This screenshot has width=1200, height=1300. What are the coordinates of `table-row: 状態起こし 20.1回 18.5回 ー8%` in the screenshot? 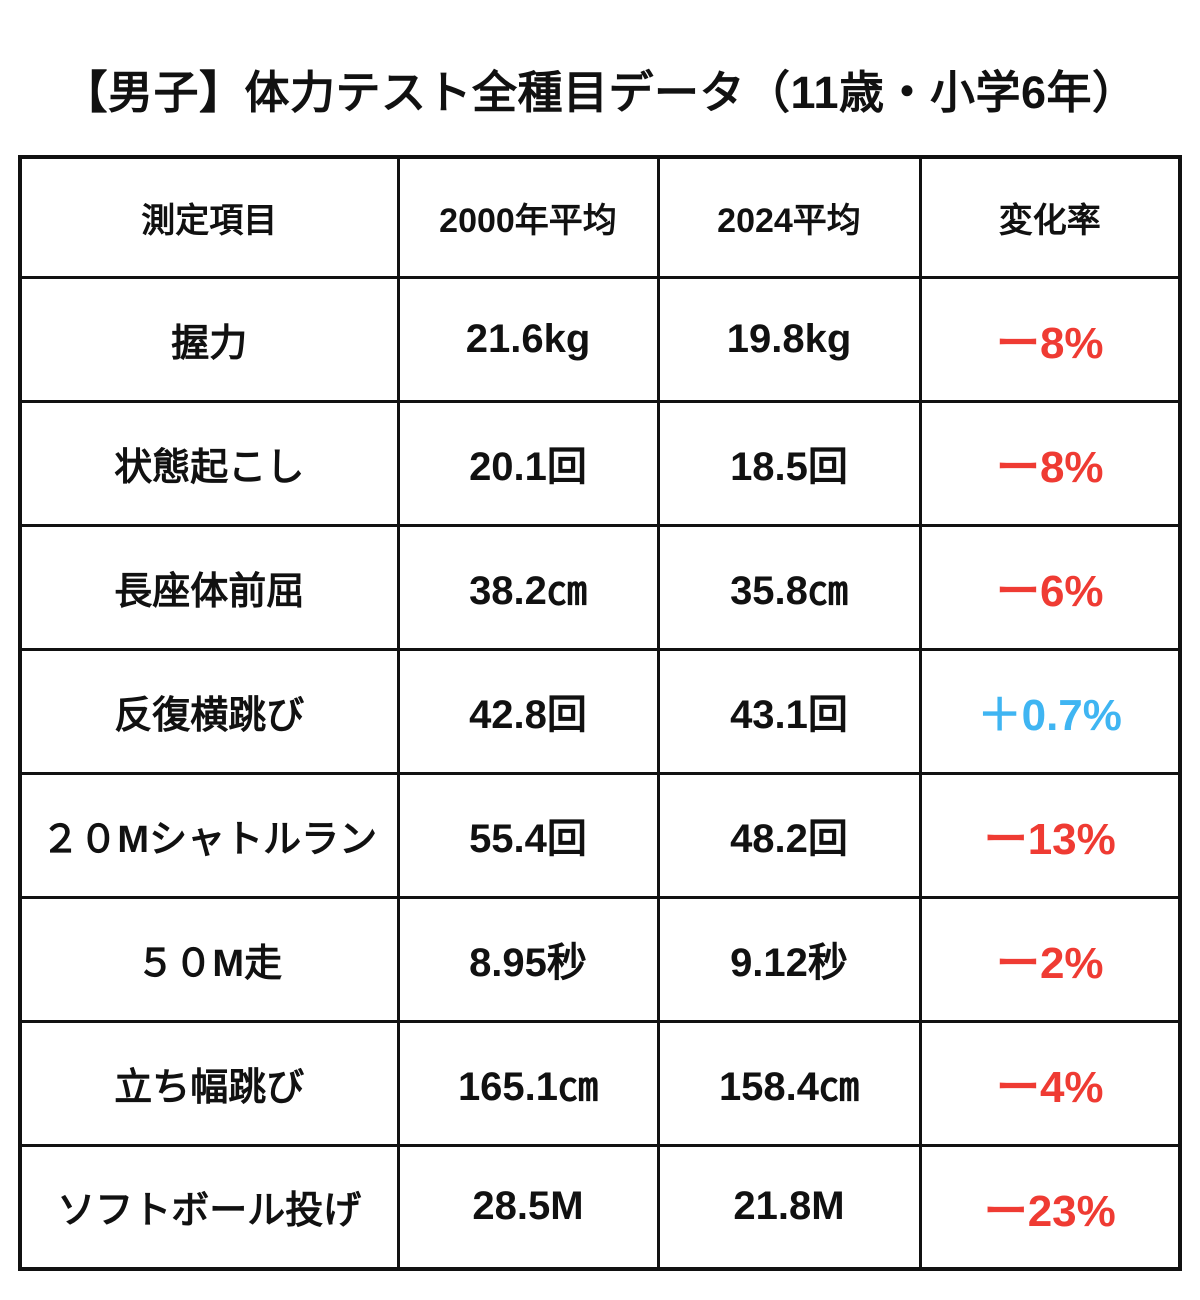 It's located at (600, 463).